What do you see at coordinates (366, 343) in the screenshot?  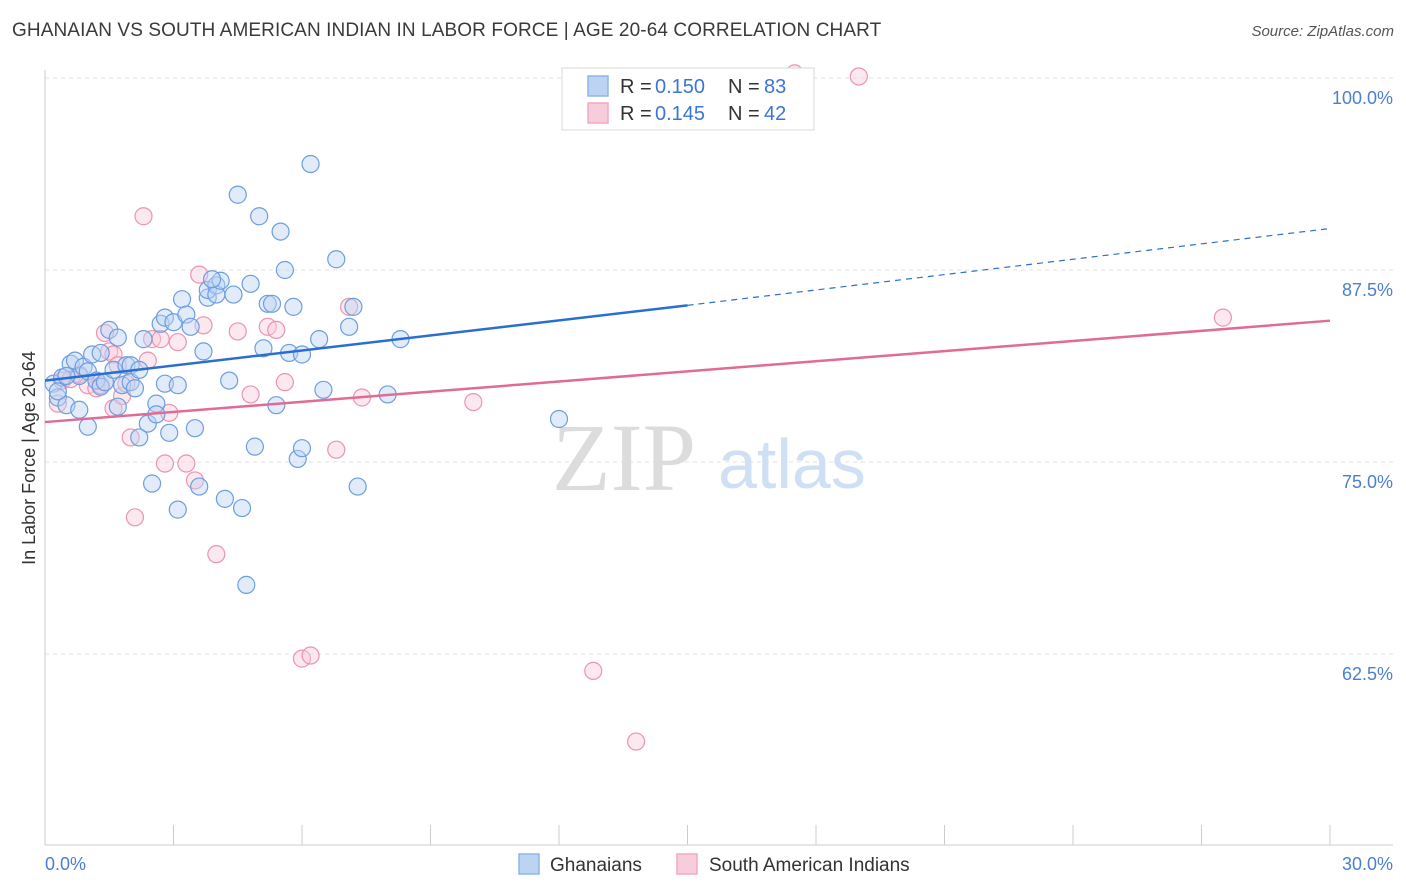 I see `ghanaians-trendline` at bounding box center [366, 343].